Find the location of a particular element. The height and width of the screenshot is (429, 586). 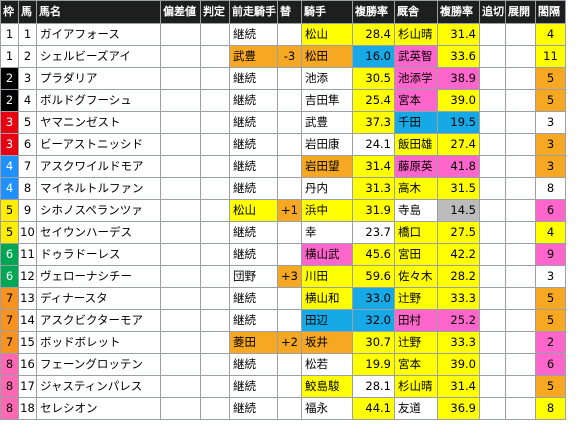

table-row: 6 11 ドゥラドーレス 継続 横山武 45.6 宮田 42.2 9 is located at coordinates (283, 254).